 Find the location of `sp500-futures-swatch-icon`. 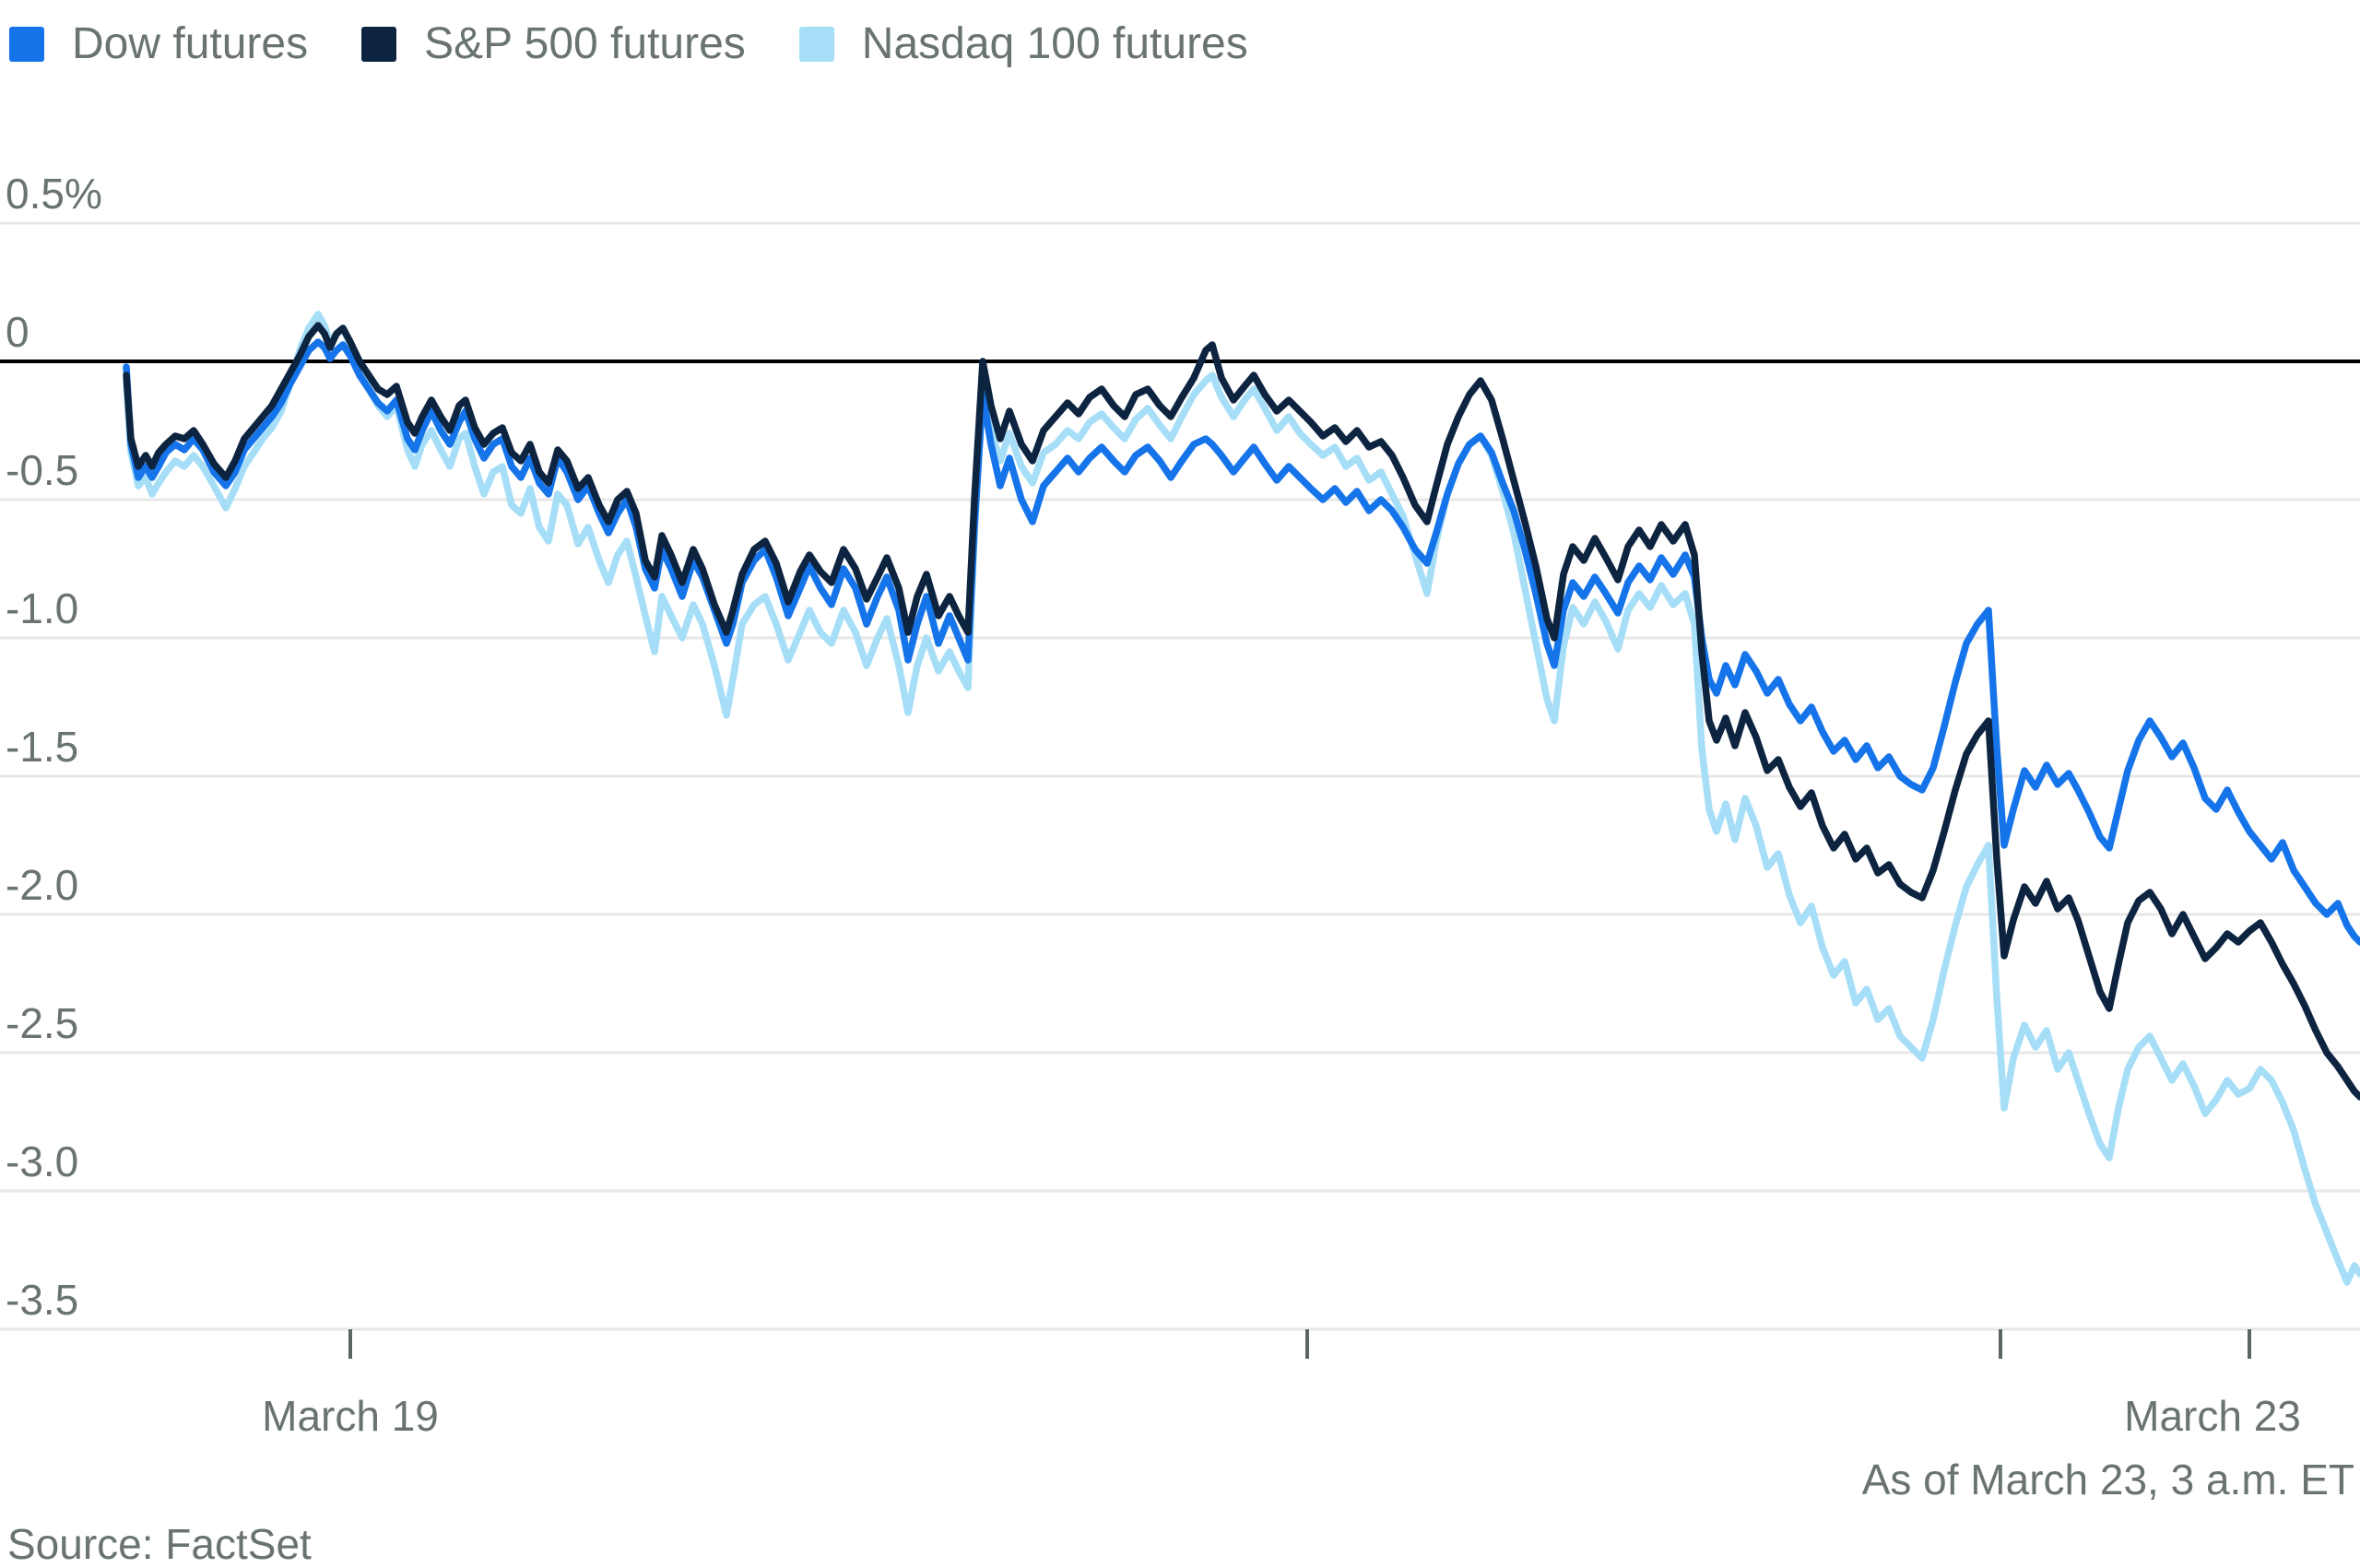

sp500-futures-swatch-icon is located at coordinates (379, 44).